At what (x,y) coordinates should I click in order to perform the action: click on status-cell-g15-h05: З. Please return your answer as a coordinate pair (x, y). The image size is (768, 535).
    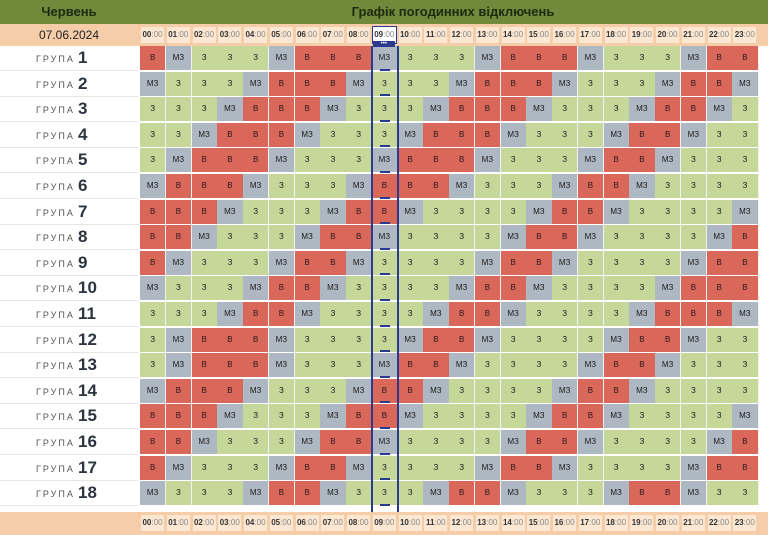
    Looking at the image, I should click on (281, 416).